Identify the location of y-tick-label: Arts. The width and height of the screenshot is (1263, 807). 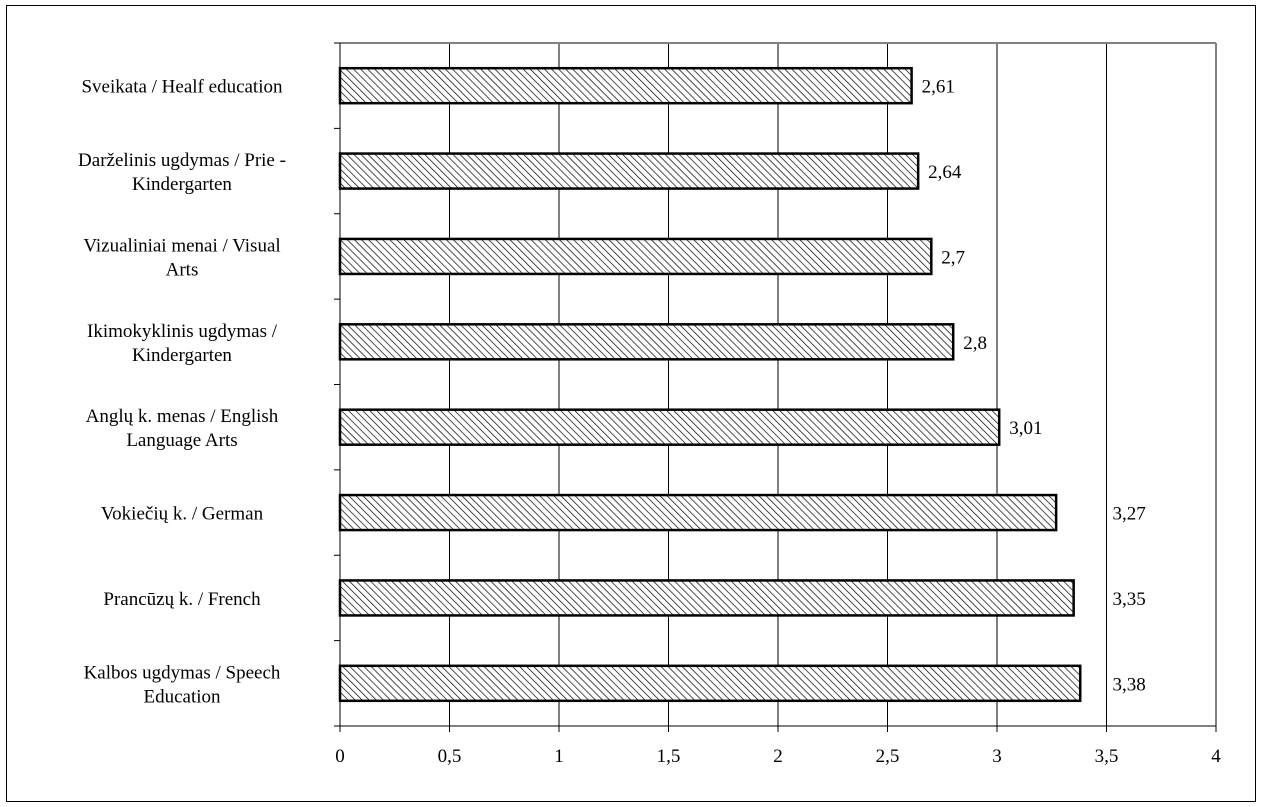
(182, 269).